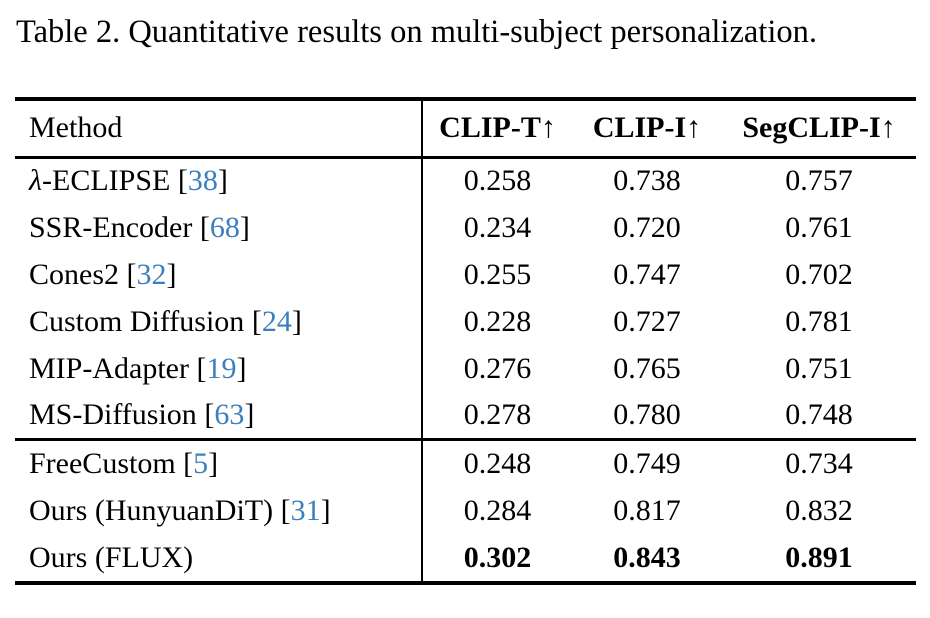 This screenshot has height=618, width=930. I want to click on method-cell: Ours (HunyuanDiT) [31], so click(219, 511).